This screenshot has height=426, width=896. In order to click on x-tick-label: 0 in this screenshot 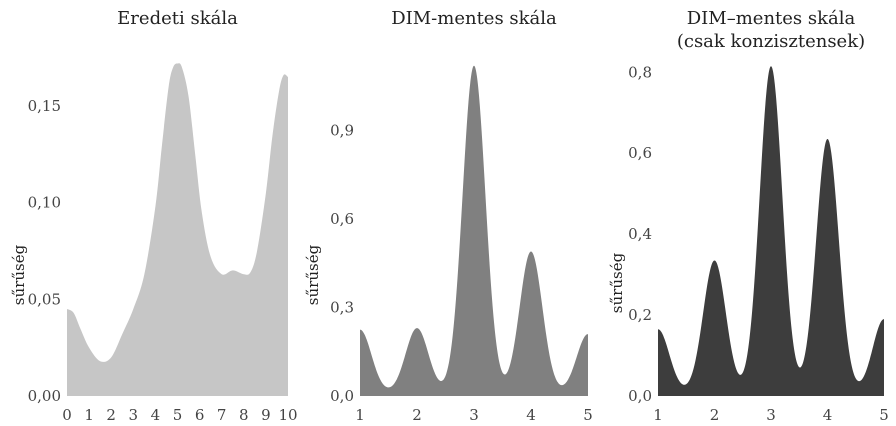, I will do `click(67, 415)`.